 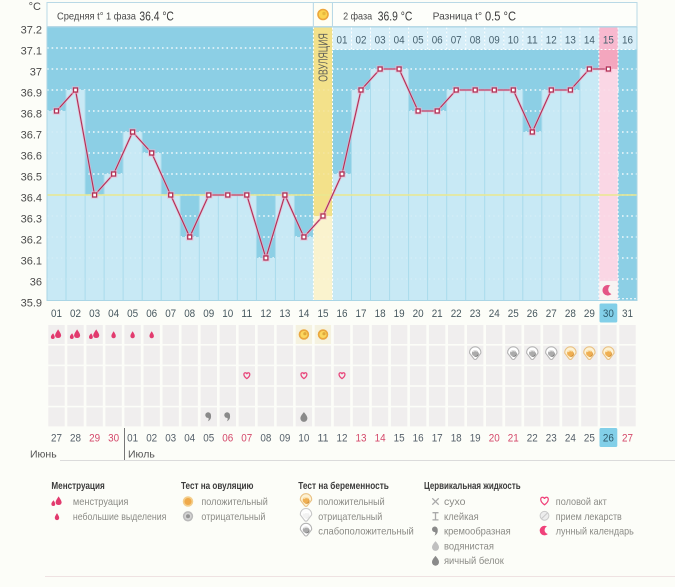 What do you see at coordinates (31, 115) in the screenshot?
I see `svg-text: 36.8` at bounding box center [31, 115].